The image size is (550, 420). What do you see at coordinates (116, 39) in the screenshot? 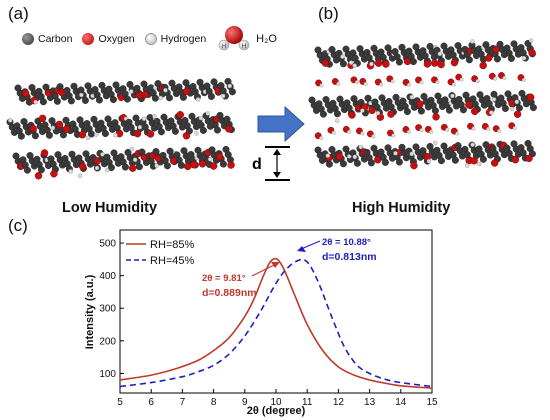
I see `legend-oxygen-label: Oxygen` at bounding box center [116, 39].